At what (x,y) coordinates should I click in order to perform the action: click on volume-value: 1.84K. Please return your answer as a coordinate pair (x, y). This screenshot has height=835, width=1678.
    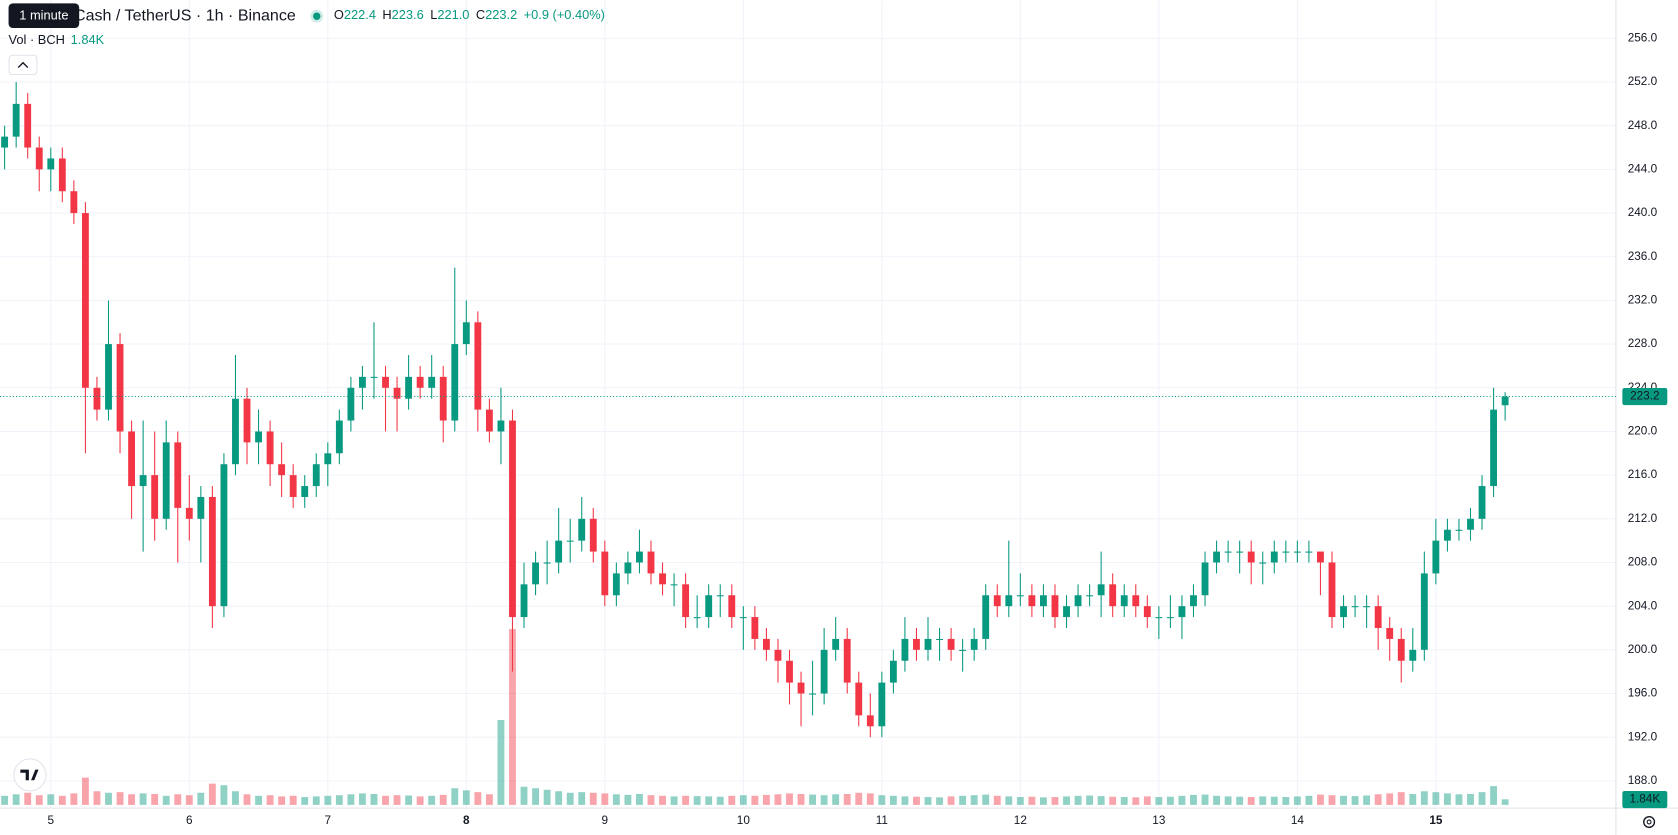
    Looking at the image, I should click on (88, 39).